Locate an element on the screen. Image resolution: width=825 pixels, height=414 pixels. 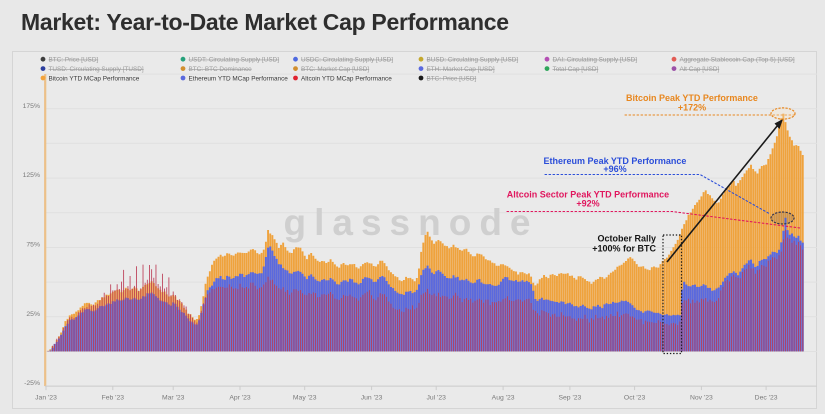
svg-text: Ethereum Peak YTD Performance is located at coordinates (615, 161).